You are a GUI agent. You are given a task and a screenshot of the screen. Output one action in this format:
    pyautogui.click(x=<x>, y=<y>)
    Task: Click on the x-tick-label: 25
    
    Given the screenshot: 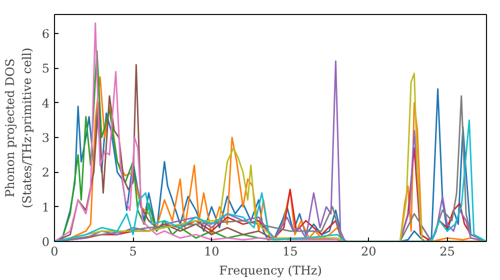 What is the action you would take?
    pyautogui.click(x=447, y=251)
    